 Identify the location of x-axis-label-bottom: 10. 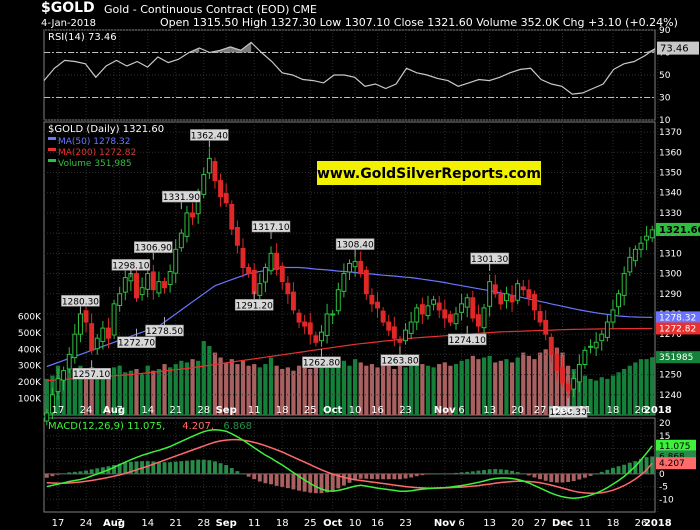
(355, 523).